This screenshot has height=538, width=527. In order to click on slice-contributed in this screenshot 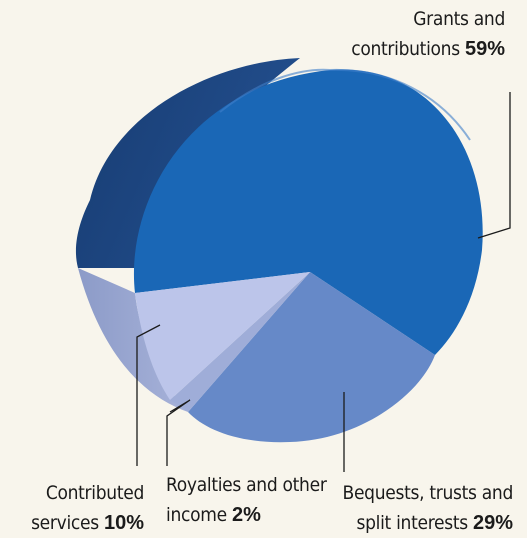, I will do `click(222, 336)`.